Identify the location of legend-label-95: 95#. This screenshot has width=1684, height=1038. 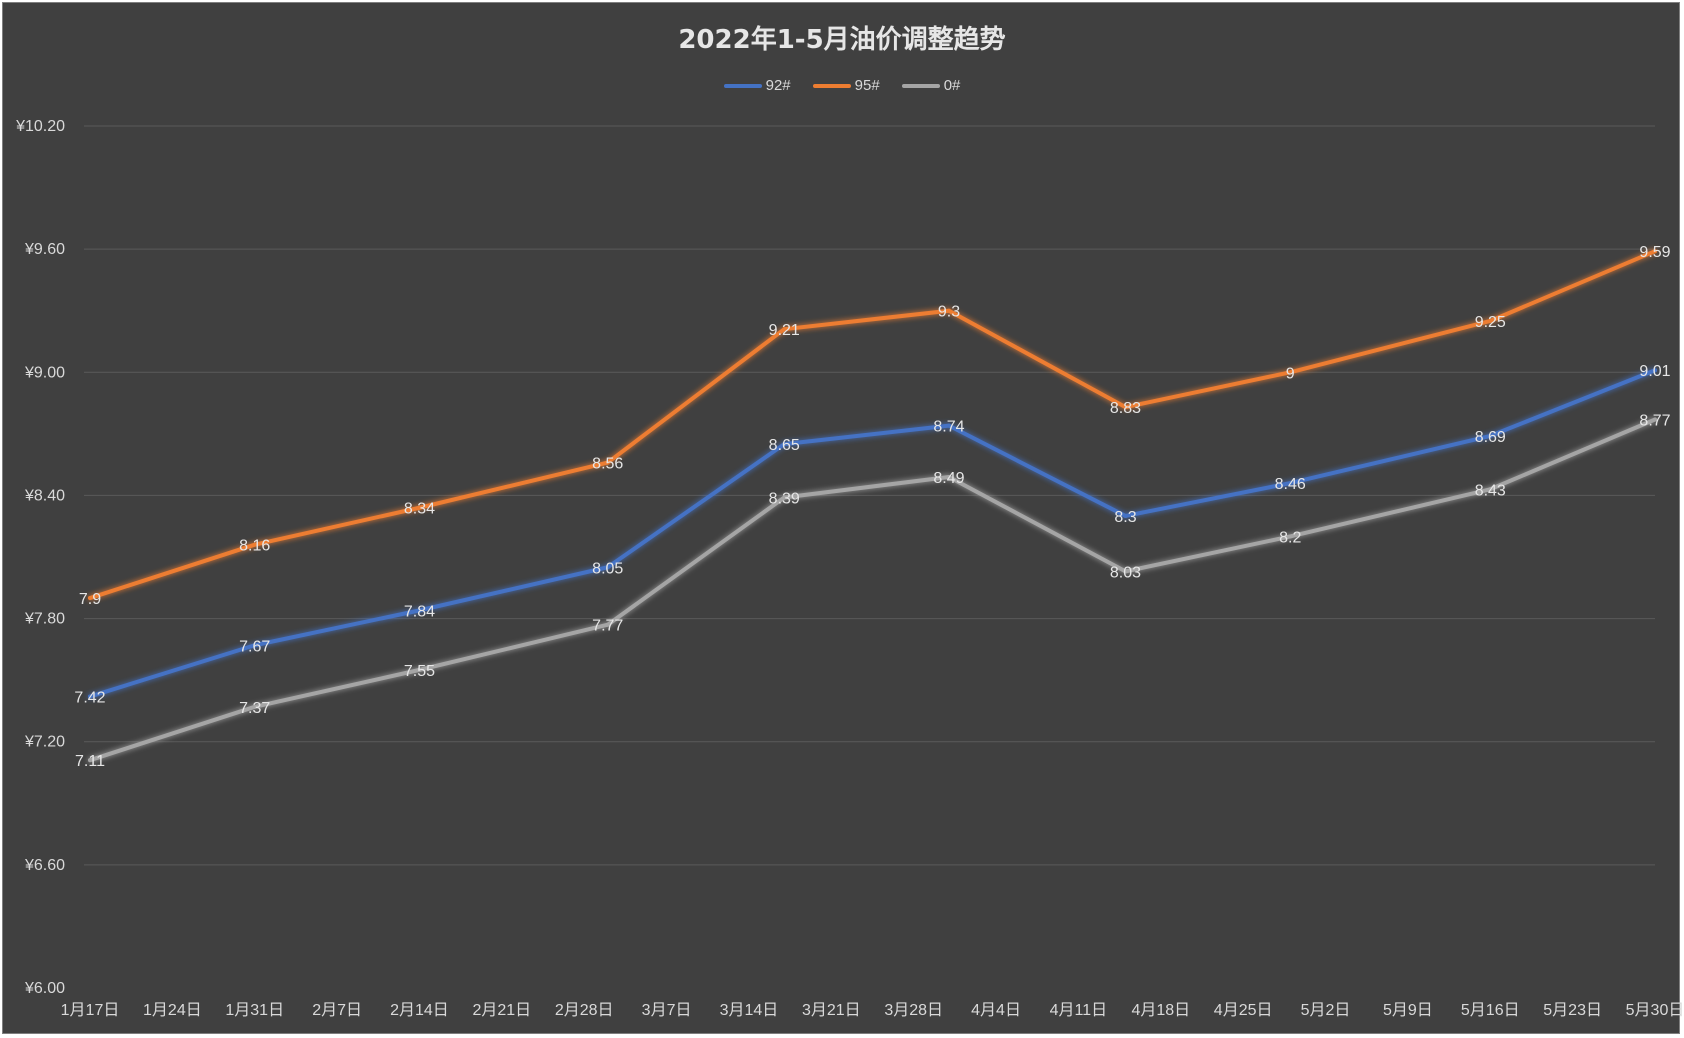
(867, 85).